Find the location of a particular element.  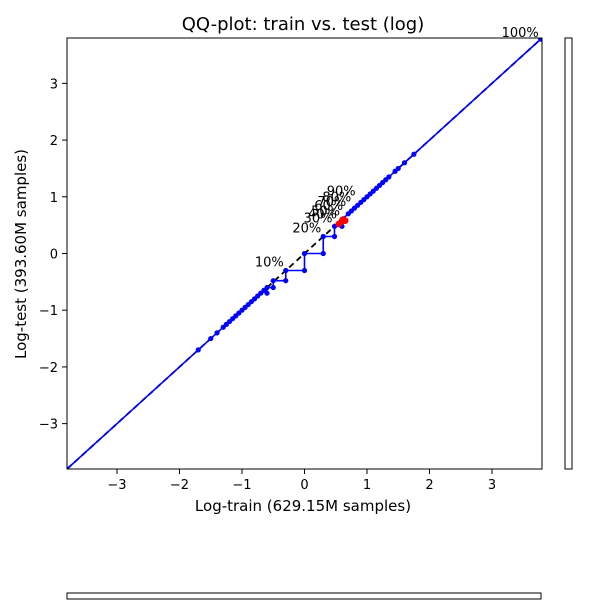

x-tick-label: −3 is located at coordinates (116, 485).